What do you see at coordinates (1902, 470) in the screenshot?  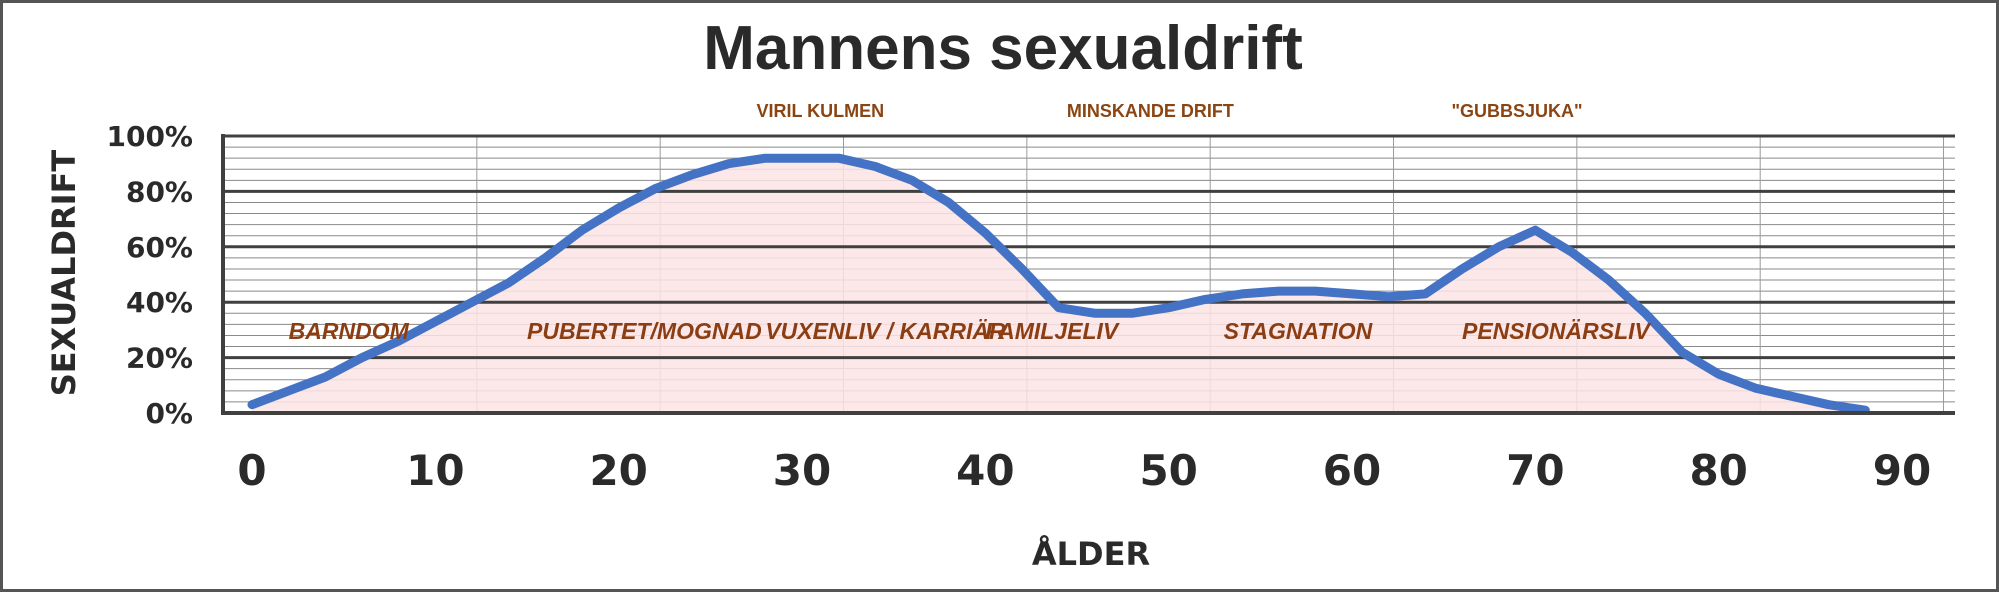 I see `x-tick-label: 90` at bounding box center [1902, 470].